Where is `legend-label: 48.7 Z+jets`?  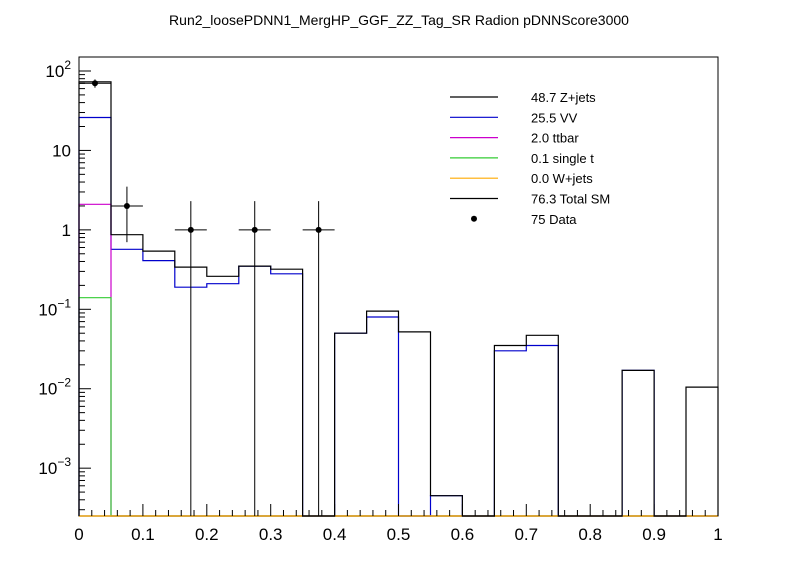 legend-label: 48.7 Z+jets is located at coordinates (563, 97).